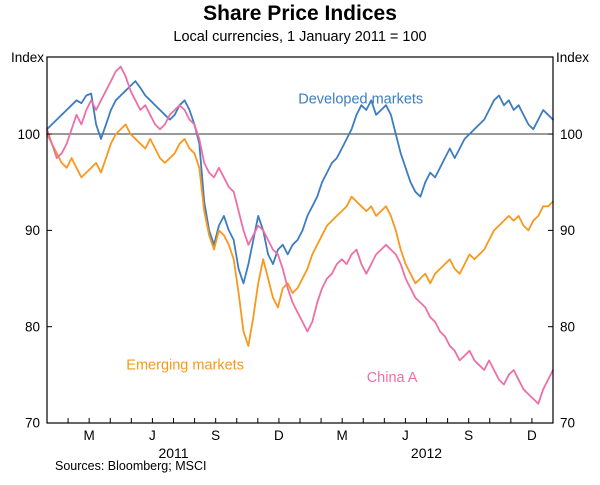 The image size is (600, 485). What do you see at coordinates (131, 466) in the screenshot?
I see `sources-note: Sources: Bloomberg; MSCI` at bounding box center [131, 466].